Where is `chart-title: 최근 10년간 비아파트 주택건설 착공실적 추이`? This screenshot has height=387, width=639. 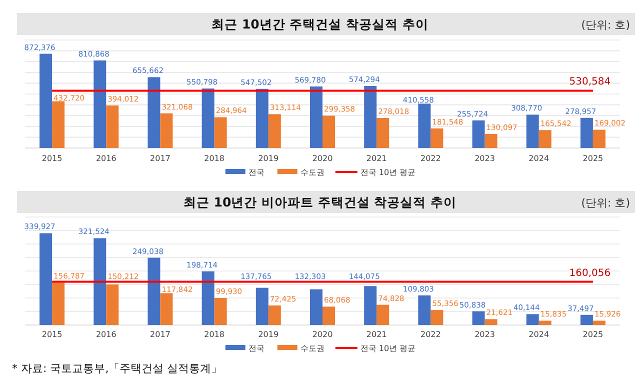 chart-title: 최근 10년간 비아파트 주택건설 착공실적 추이 is located at coordinates (320, 202).